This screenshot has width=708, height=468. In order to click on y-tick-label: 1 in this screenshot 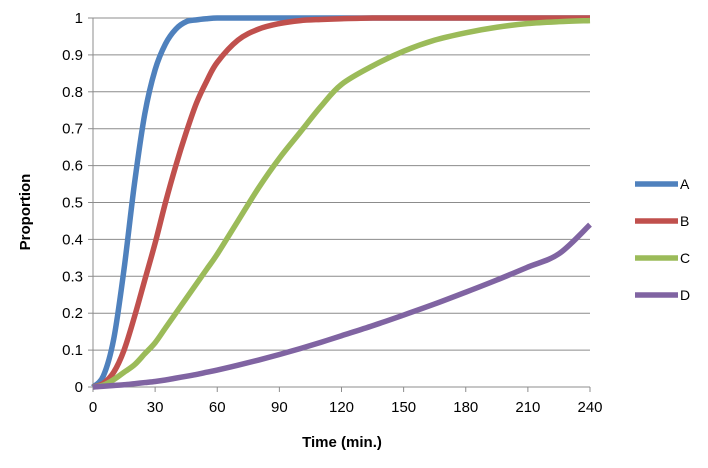, I will do `click(79, 18)`.